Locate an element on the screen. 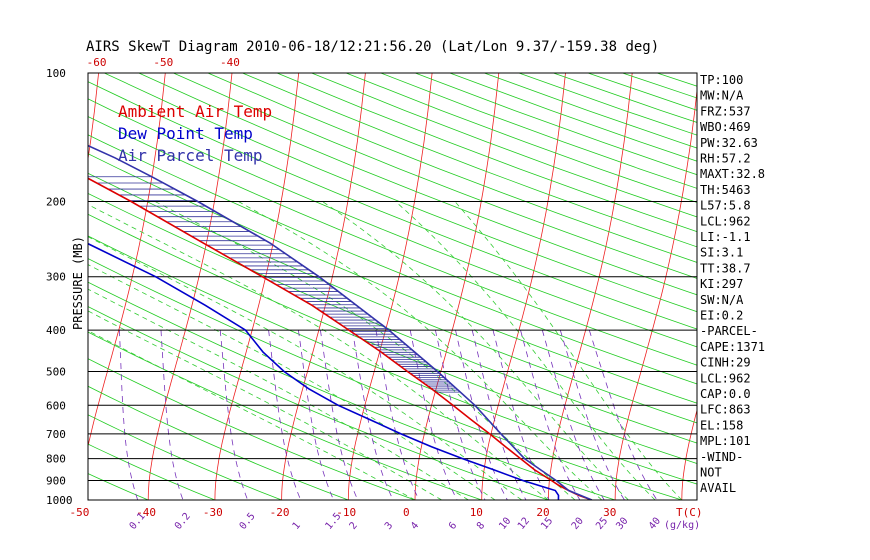  bottom-temp-tick-label: -10 is located at coordinates (346, 512).